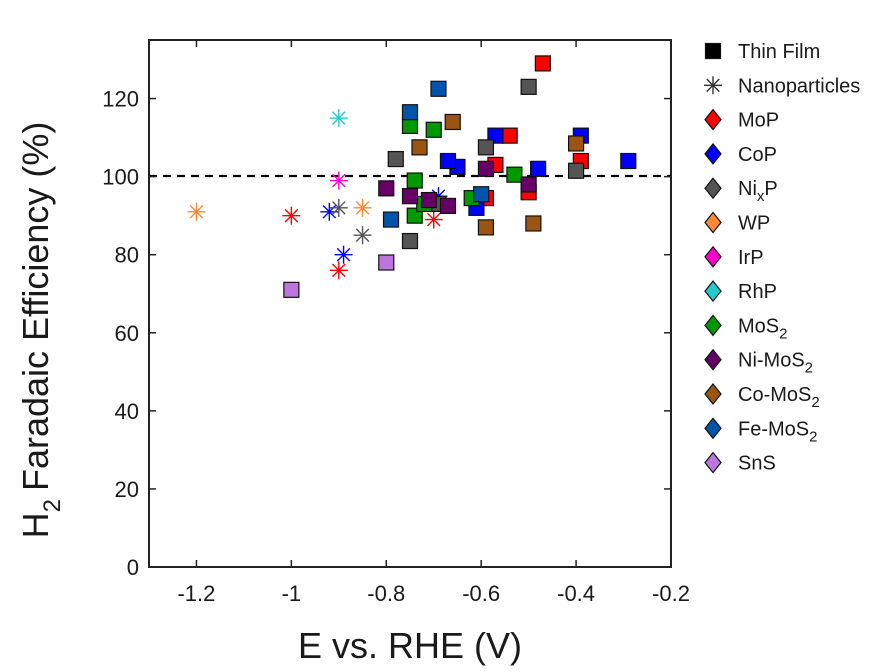 Image resolution: width=896 pixels, height=672 pixels. I want to click on x-tick-label: -0.2, so click(671, 593).